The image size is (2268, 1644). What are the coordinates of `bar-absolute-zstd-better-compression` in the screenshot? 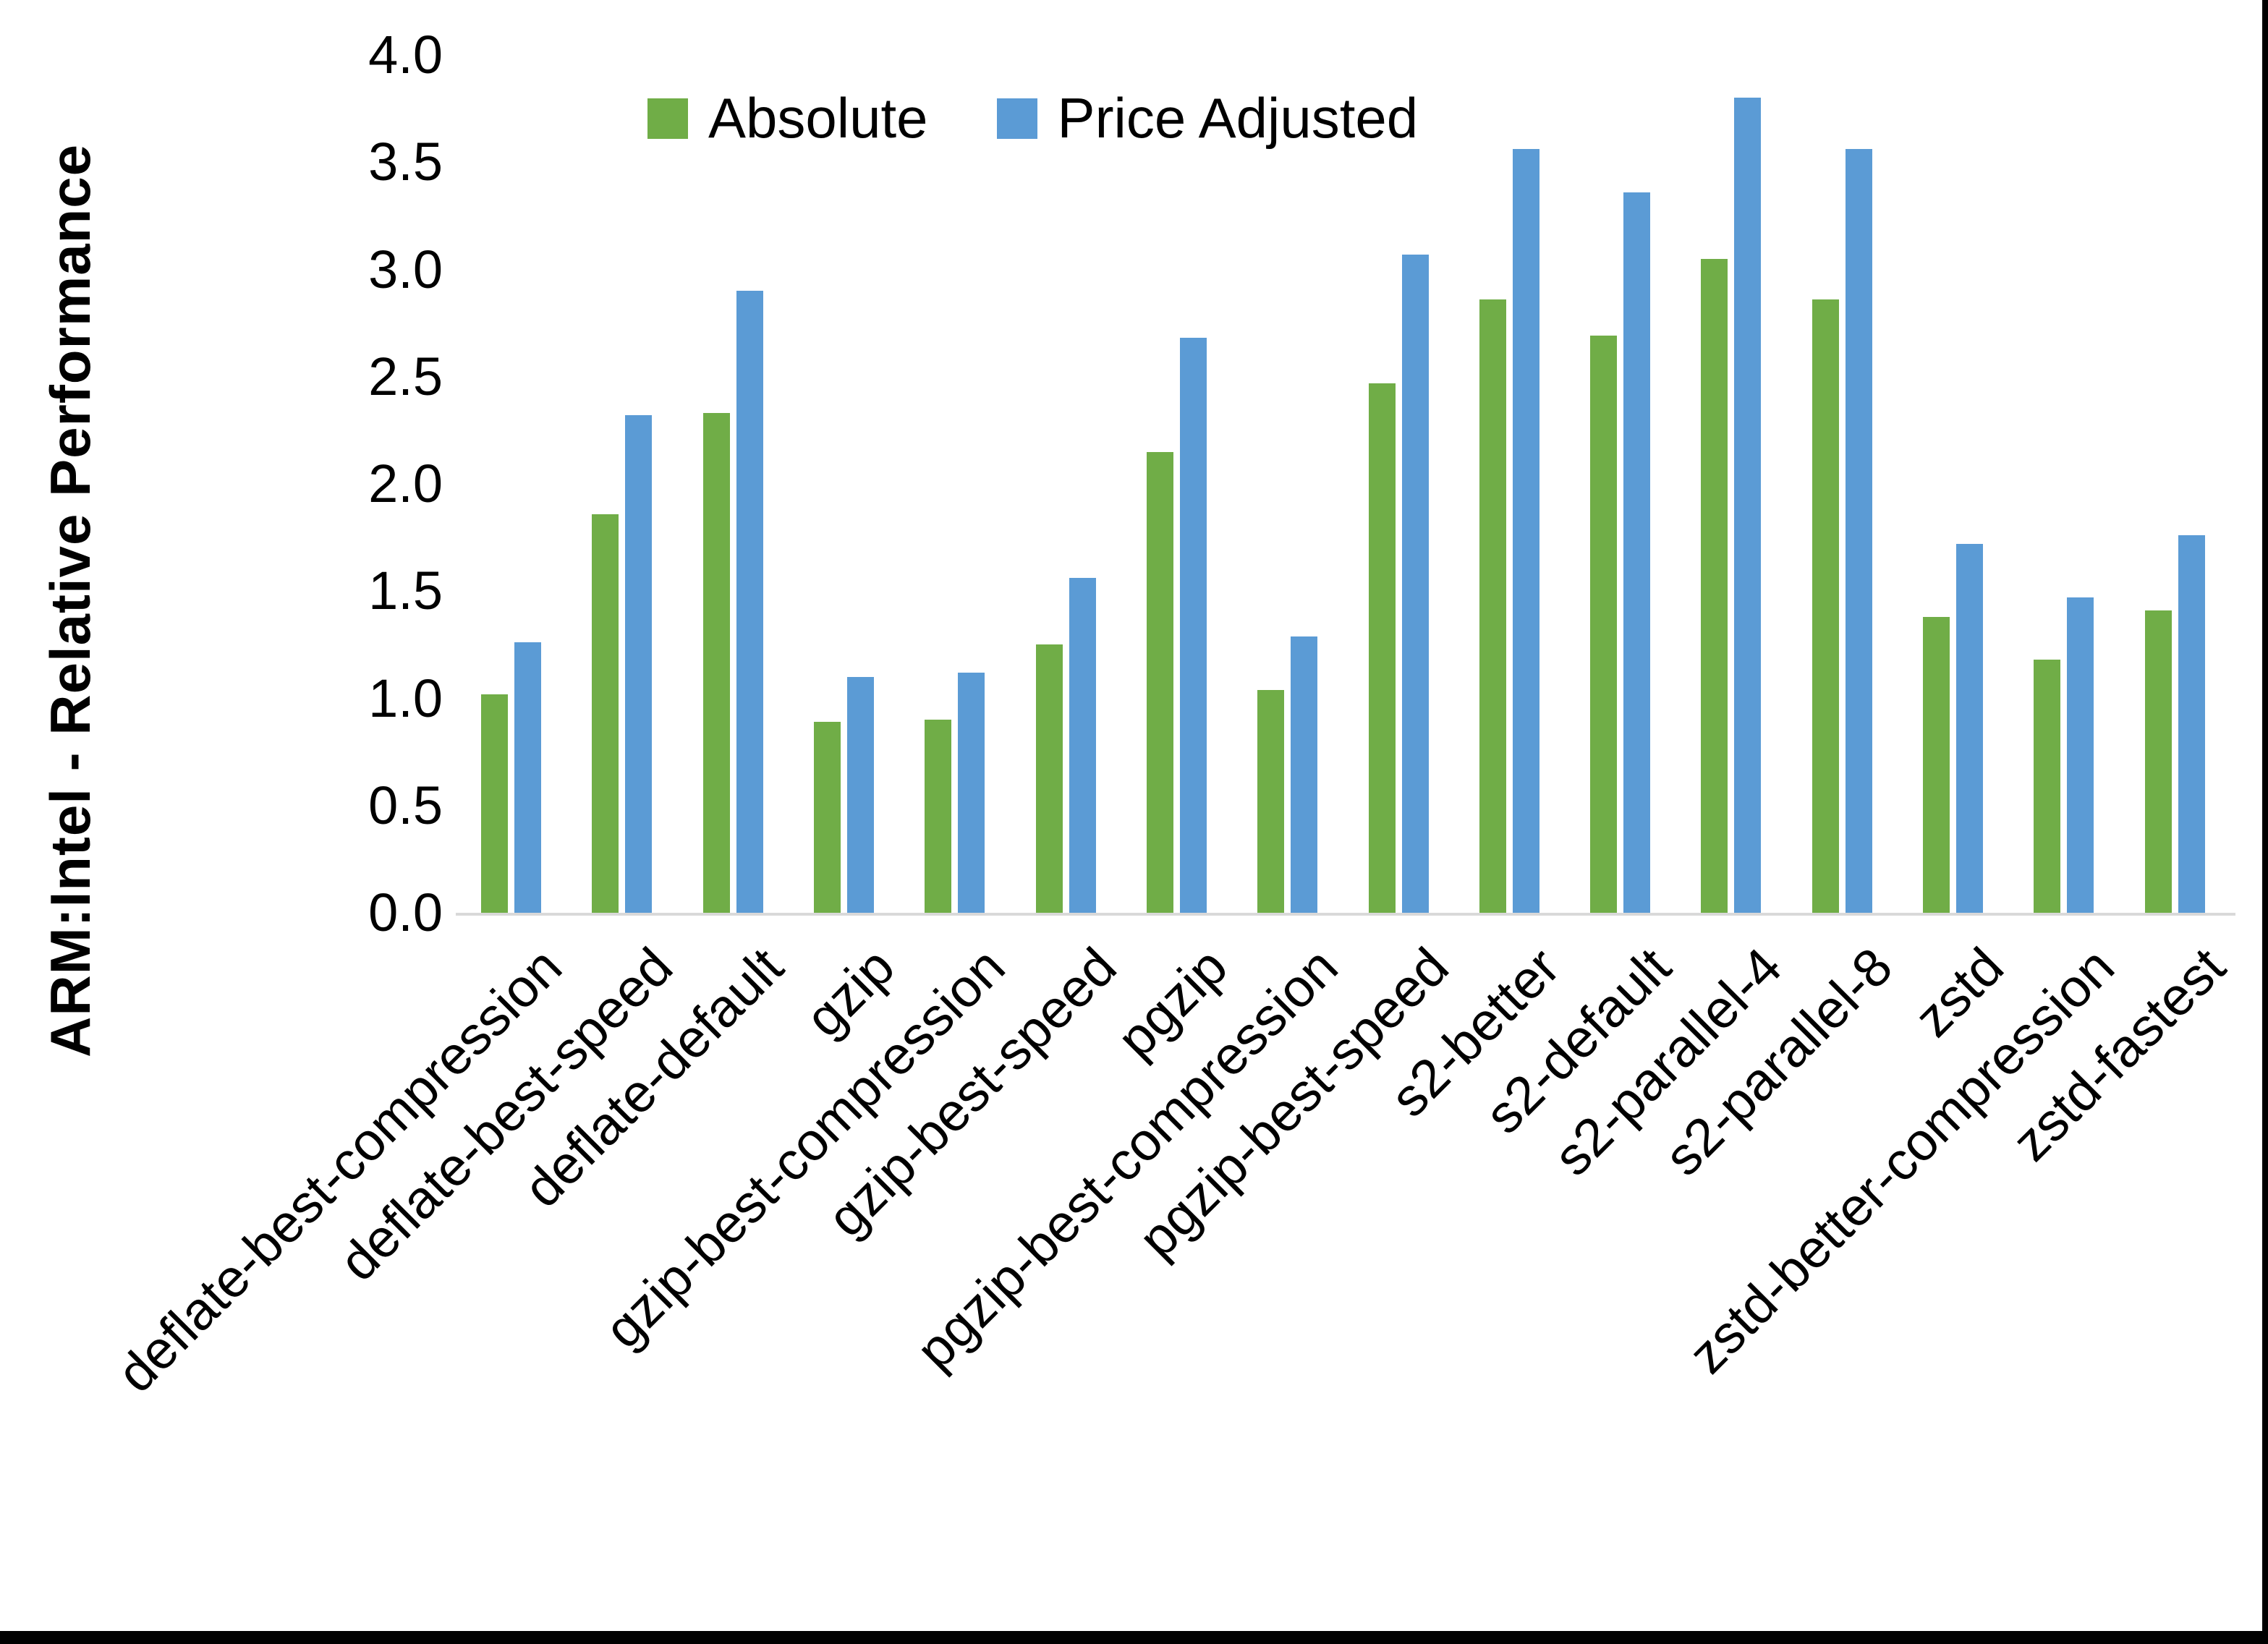 It's located at (2047, 786).